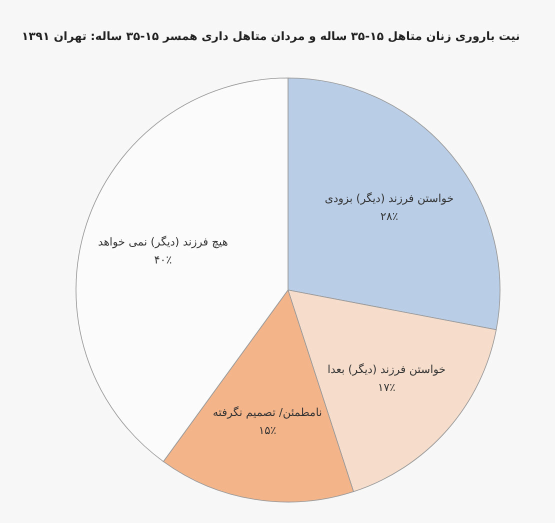 The image size is (555, 523). What do you see at coordinates (163, 259) in the screenshot?
I see `data-label: ۴۰٪` at bounding box center [163, 259].